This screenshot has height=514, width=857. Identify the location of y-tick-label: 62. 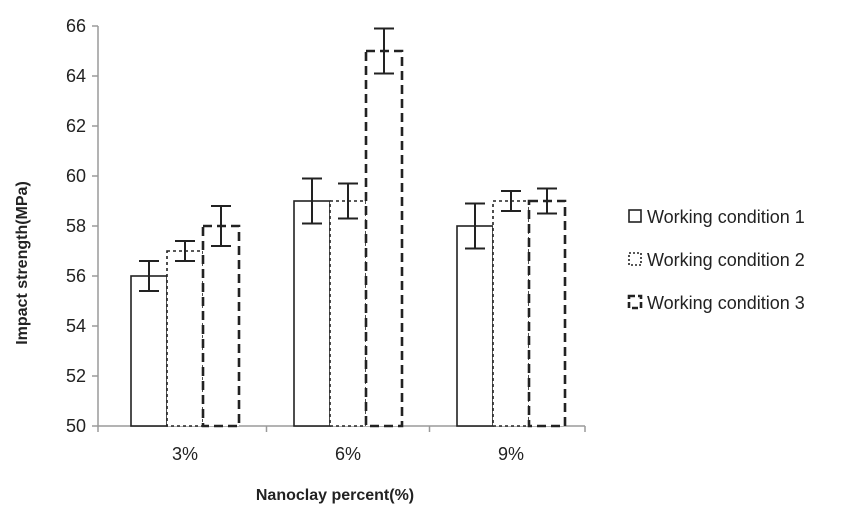
(76, 126).